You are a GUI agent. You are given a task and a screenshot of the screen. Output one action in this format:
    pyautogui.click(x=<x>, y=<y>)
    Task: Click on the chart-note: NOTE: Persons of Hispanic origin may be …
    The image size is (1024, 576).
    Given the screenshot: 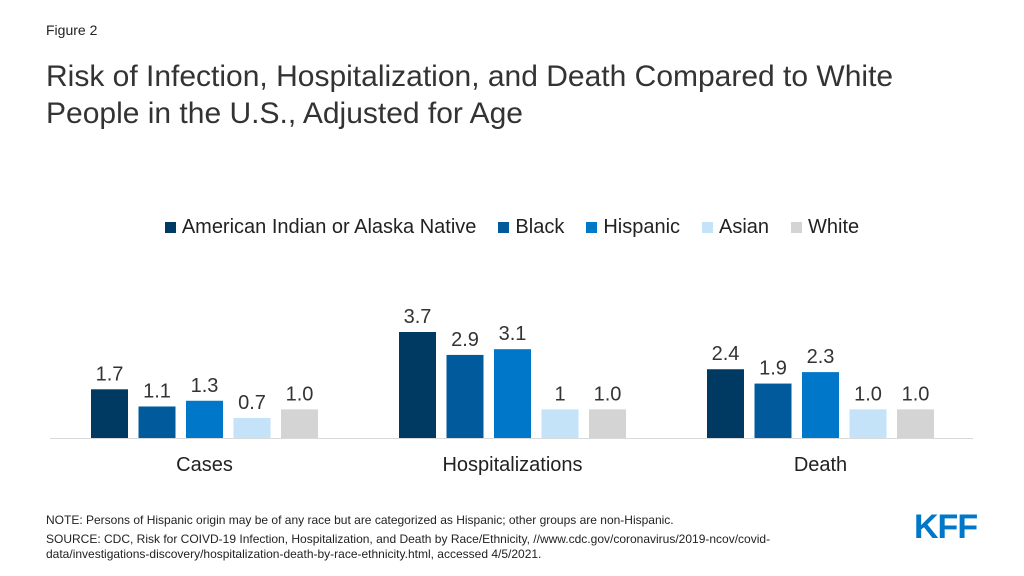 What is the action you would take?
    pyautogui.click(x=360, y=520)
    